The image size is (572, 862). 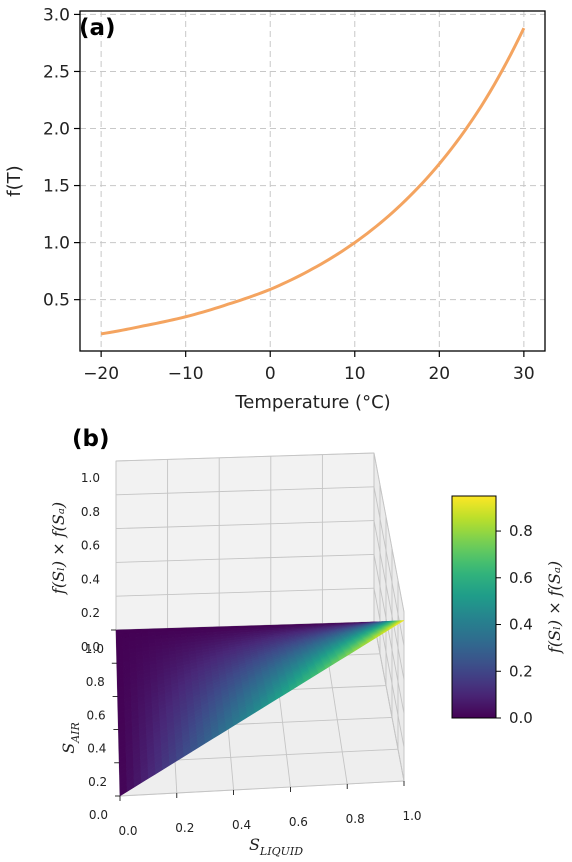 What do you see at coordinates (14, 180) in the screenshot?
I see `y-axis-label: f(T)` at bounding box center [14, 180].